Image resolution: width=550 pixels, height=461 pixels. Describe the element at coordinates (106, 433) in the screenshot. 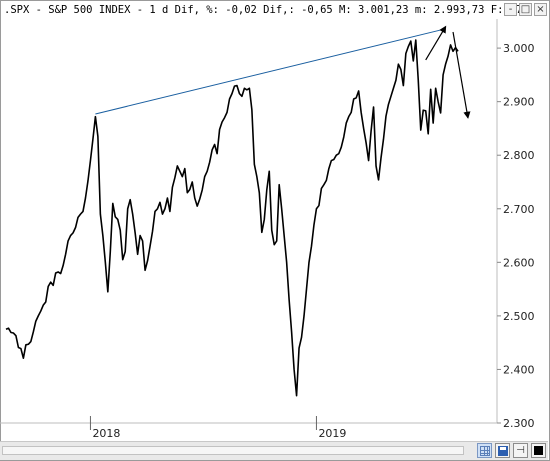

I see `x-tick-label: 2018` at that location.